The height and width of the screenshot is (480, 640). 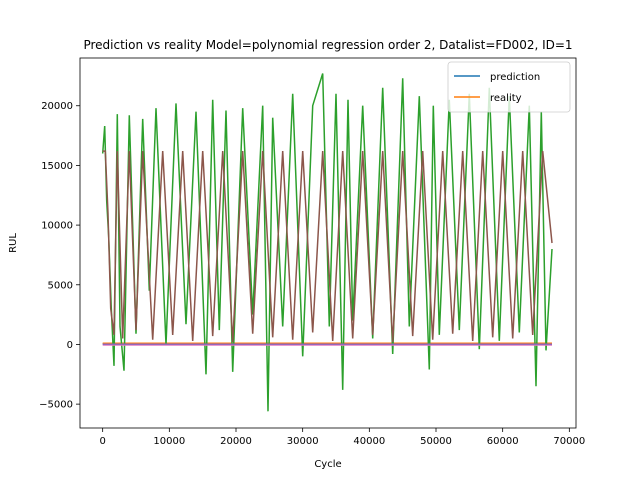 What do you see at coordinates (506, 98) in the screenshot?
I see `legend-label-reality: reality` at bounding box center [506, 98].